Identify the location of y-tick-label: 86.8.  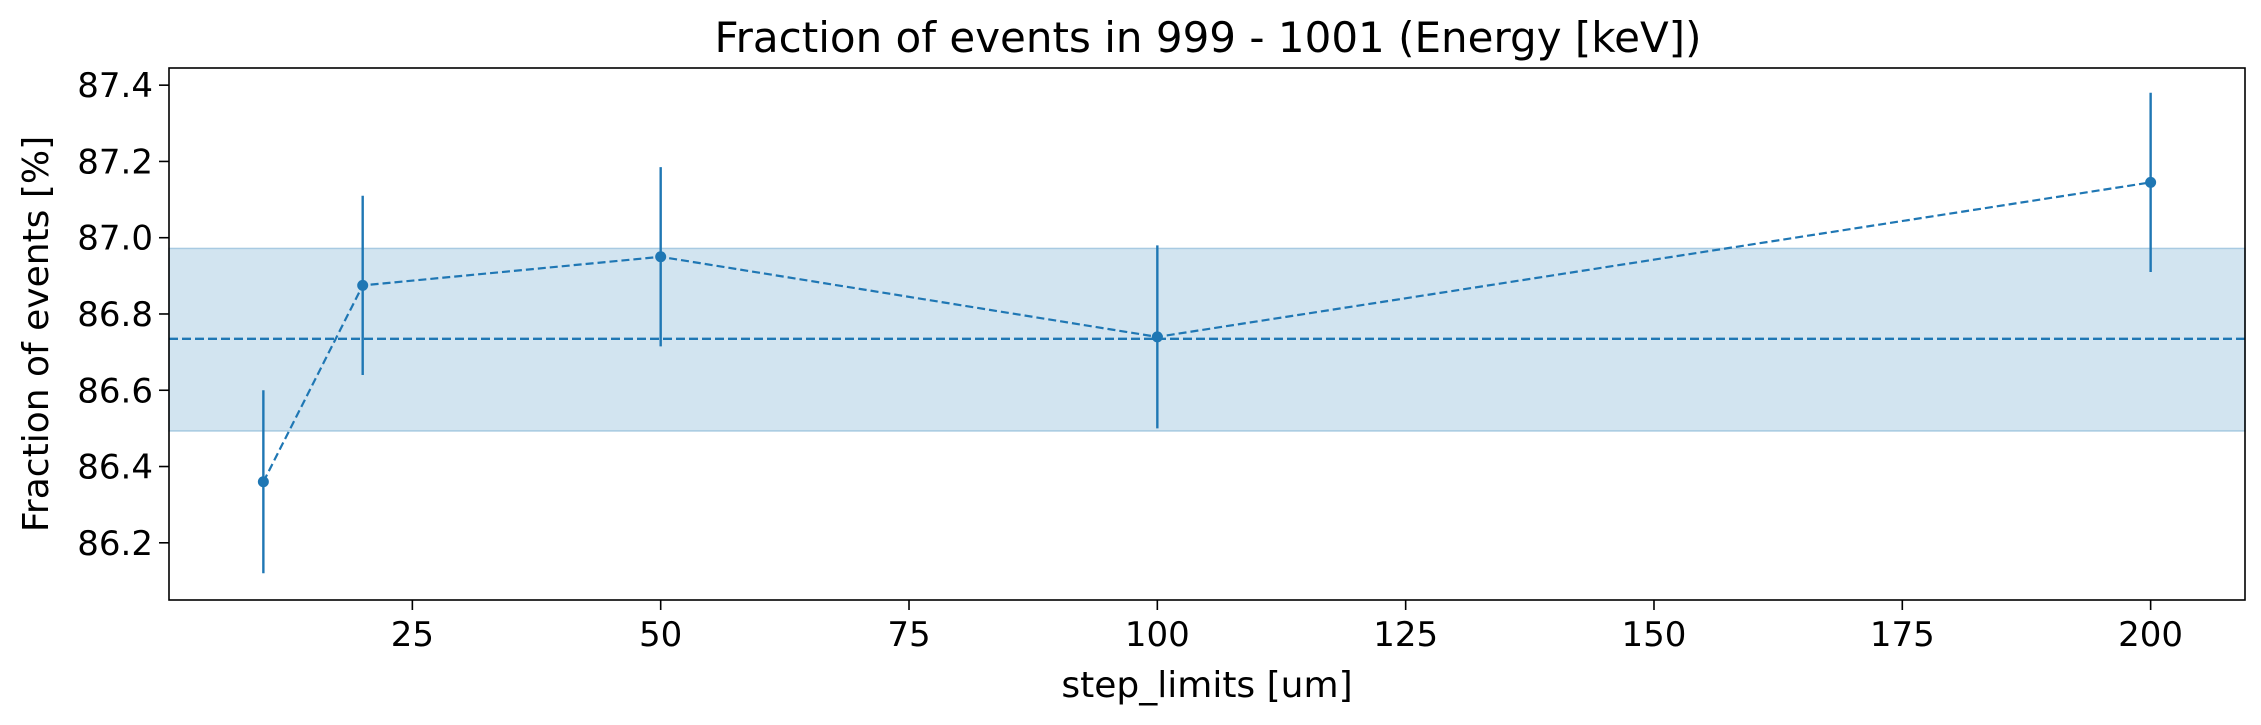
(115, 315).